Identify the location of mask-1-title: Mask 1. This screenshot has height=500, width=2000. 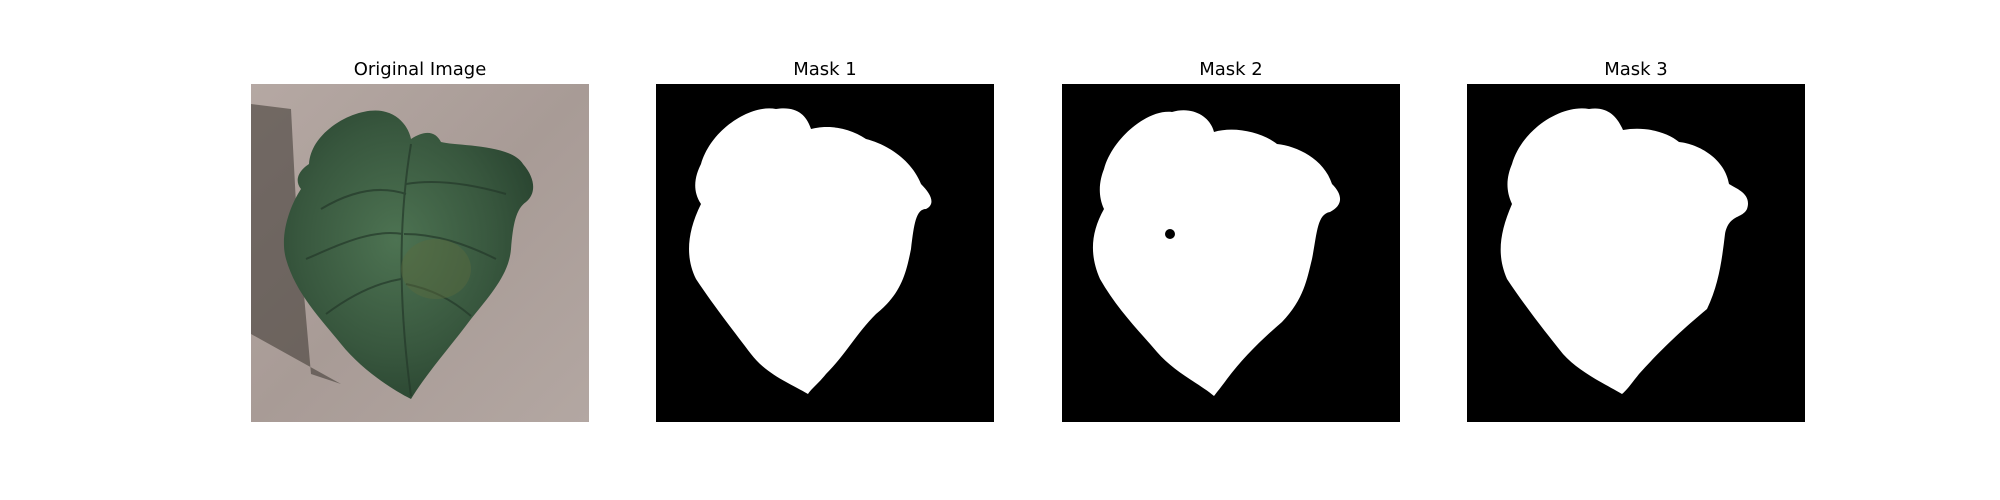
(825, 69).